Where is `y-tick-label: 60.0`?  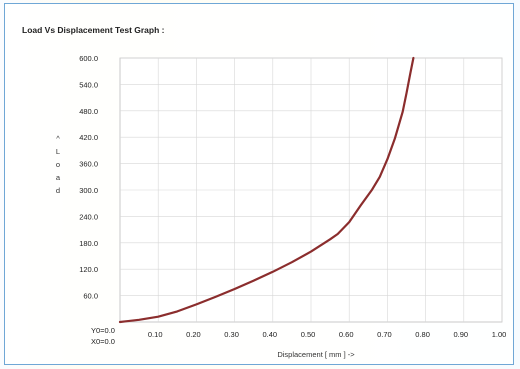
y-tick-label: 60.0 is located at coordinates (90, 296).